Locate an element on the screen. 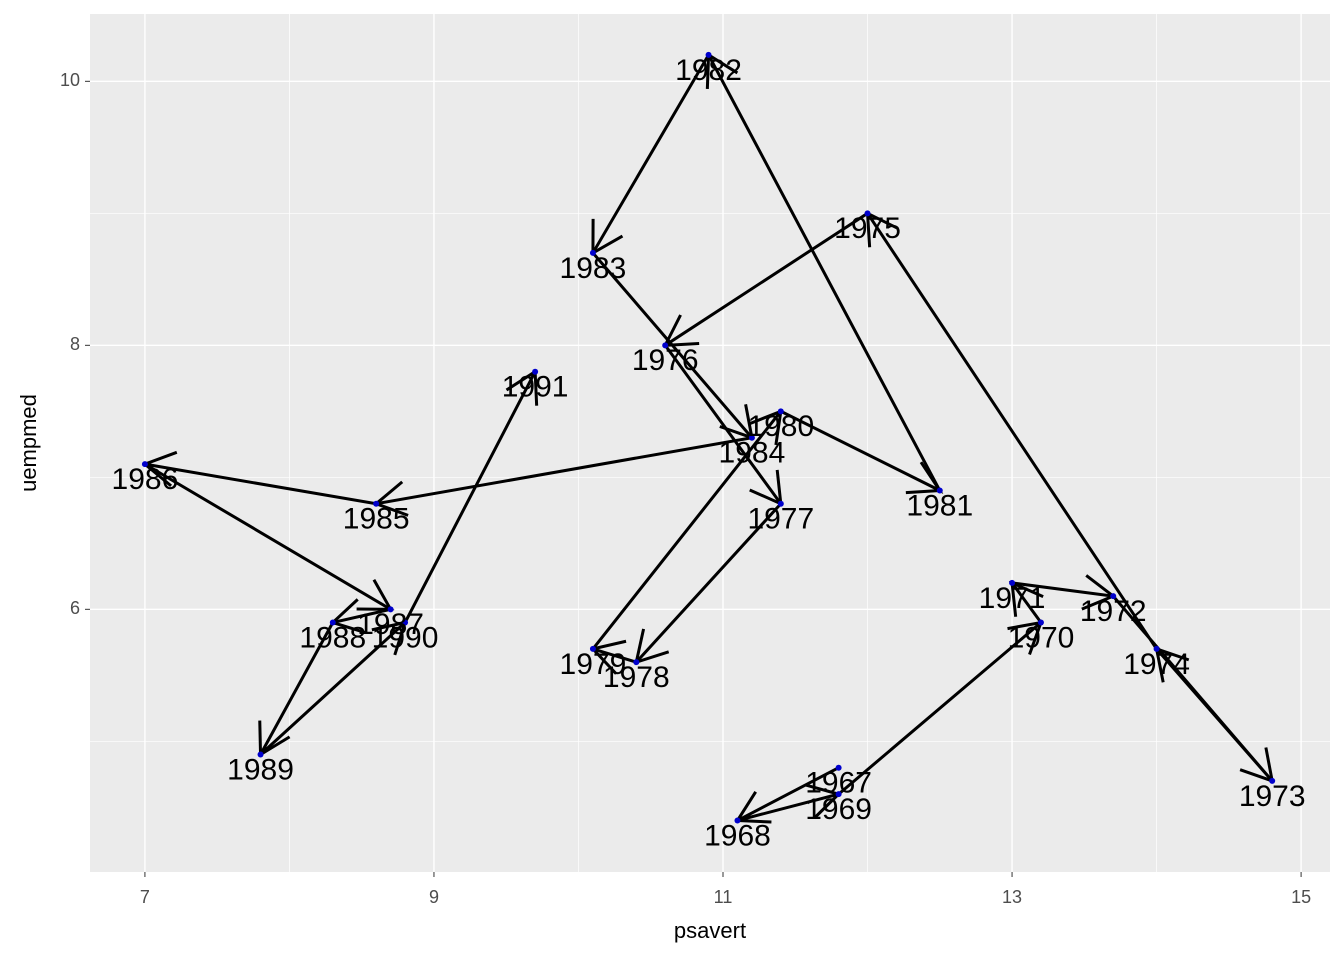  x-tick-label: 13 is located at coordinates (1012, 897).